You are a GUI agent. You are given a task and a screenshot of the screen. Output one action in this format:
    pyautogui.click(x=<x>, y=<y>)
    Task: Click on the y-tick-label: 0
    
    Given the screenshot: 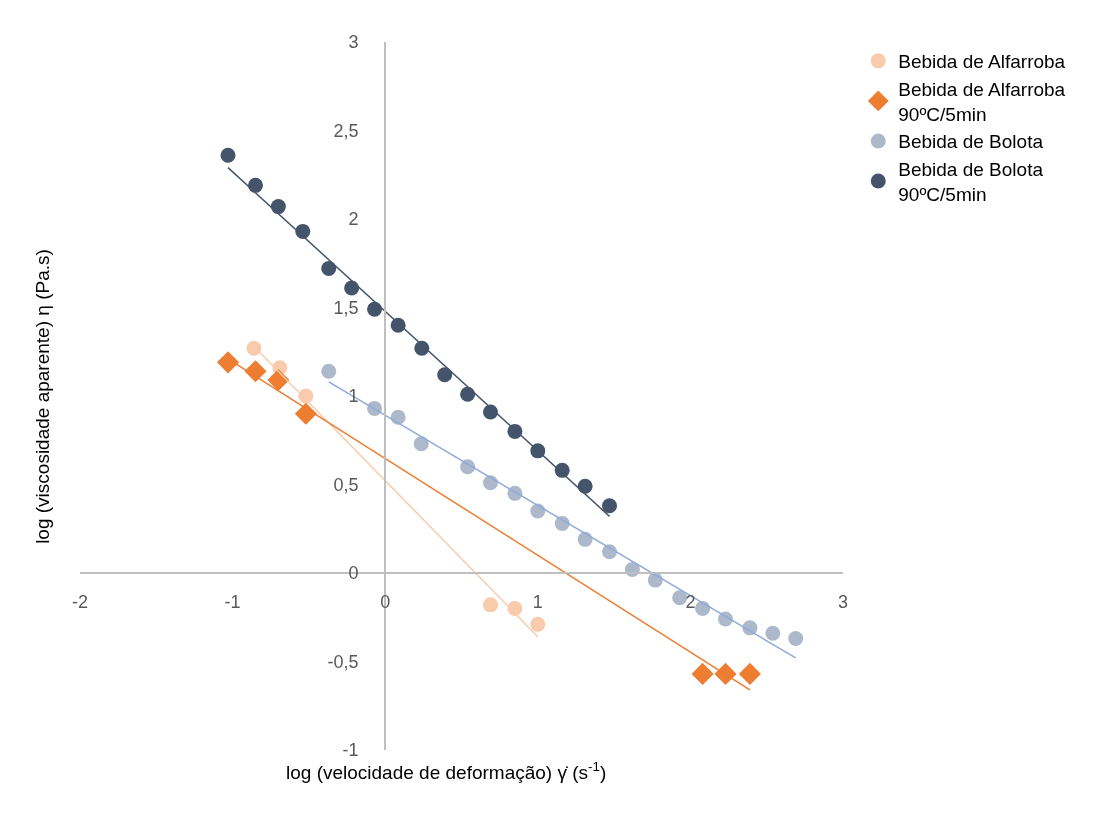 What is the action you would take?
    pyautogui.click(x=353, y=573)
    